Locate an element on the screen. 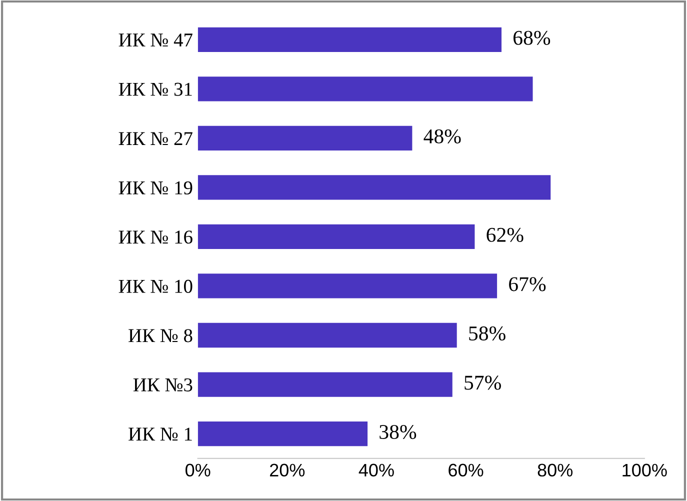 This screenshot has height=501, width=687. data-label: 68% is located at coordinates (532, 37).